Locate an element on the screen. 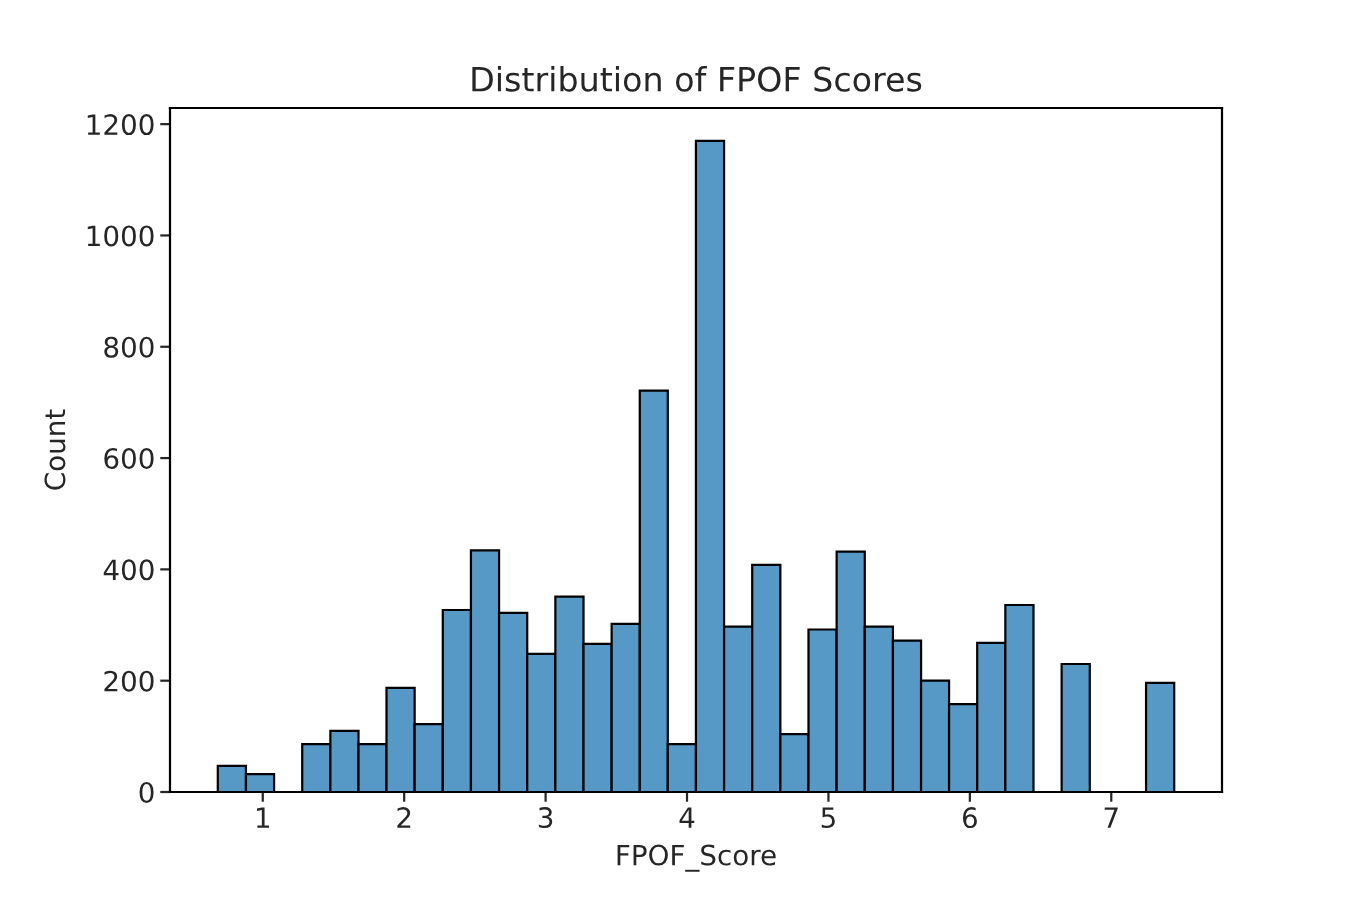 This screenshot has width=1358, height=905. chart-title: Distribution of FPOF Scores is located at coordinates (697, 79).